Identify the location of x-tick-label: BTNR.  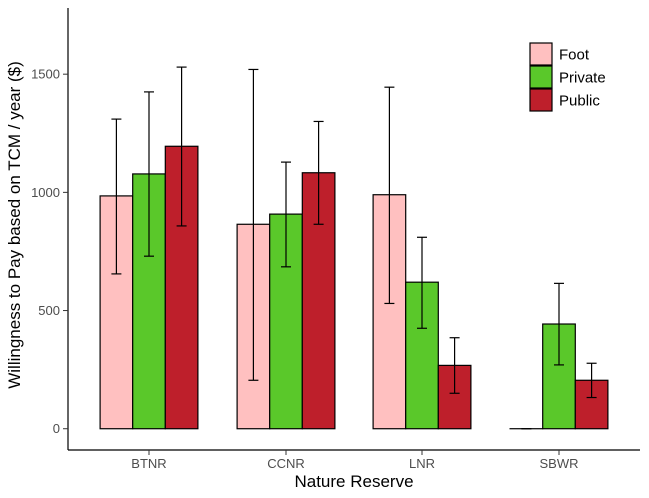
(148, 463).